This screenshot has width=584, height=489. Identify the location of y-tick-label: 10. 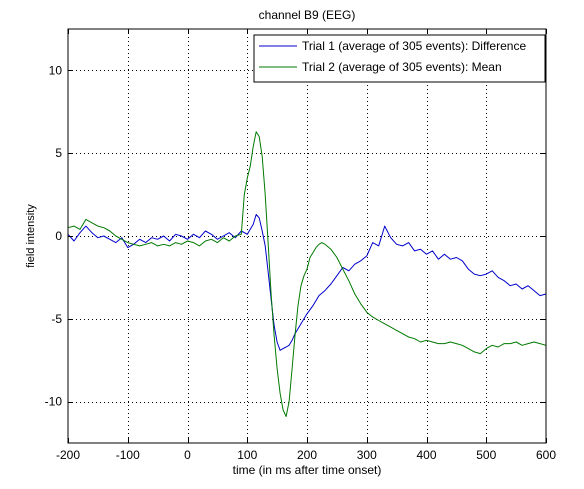
(56, 70).